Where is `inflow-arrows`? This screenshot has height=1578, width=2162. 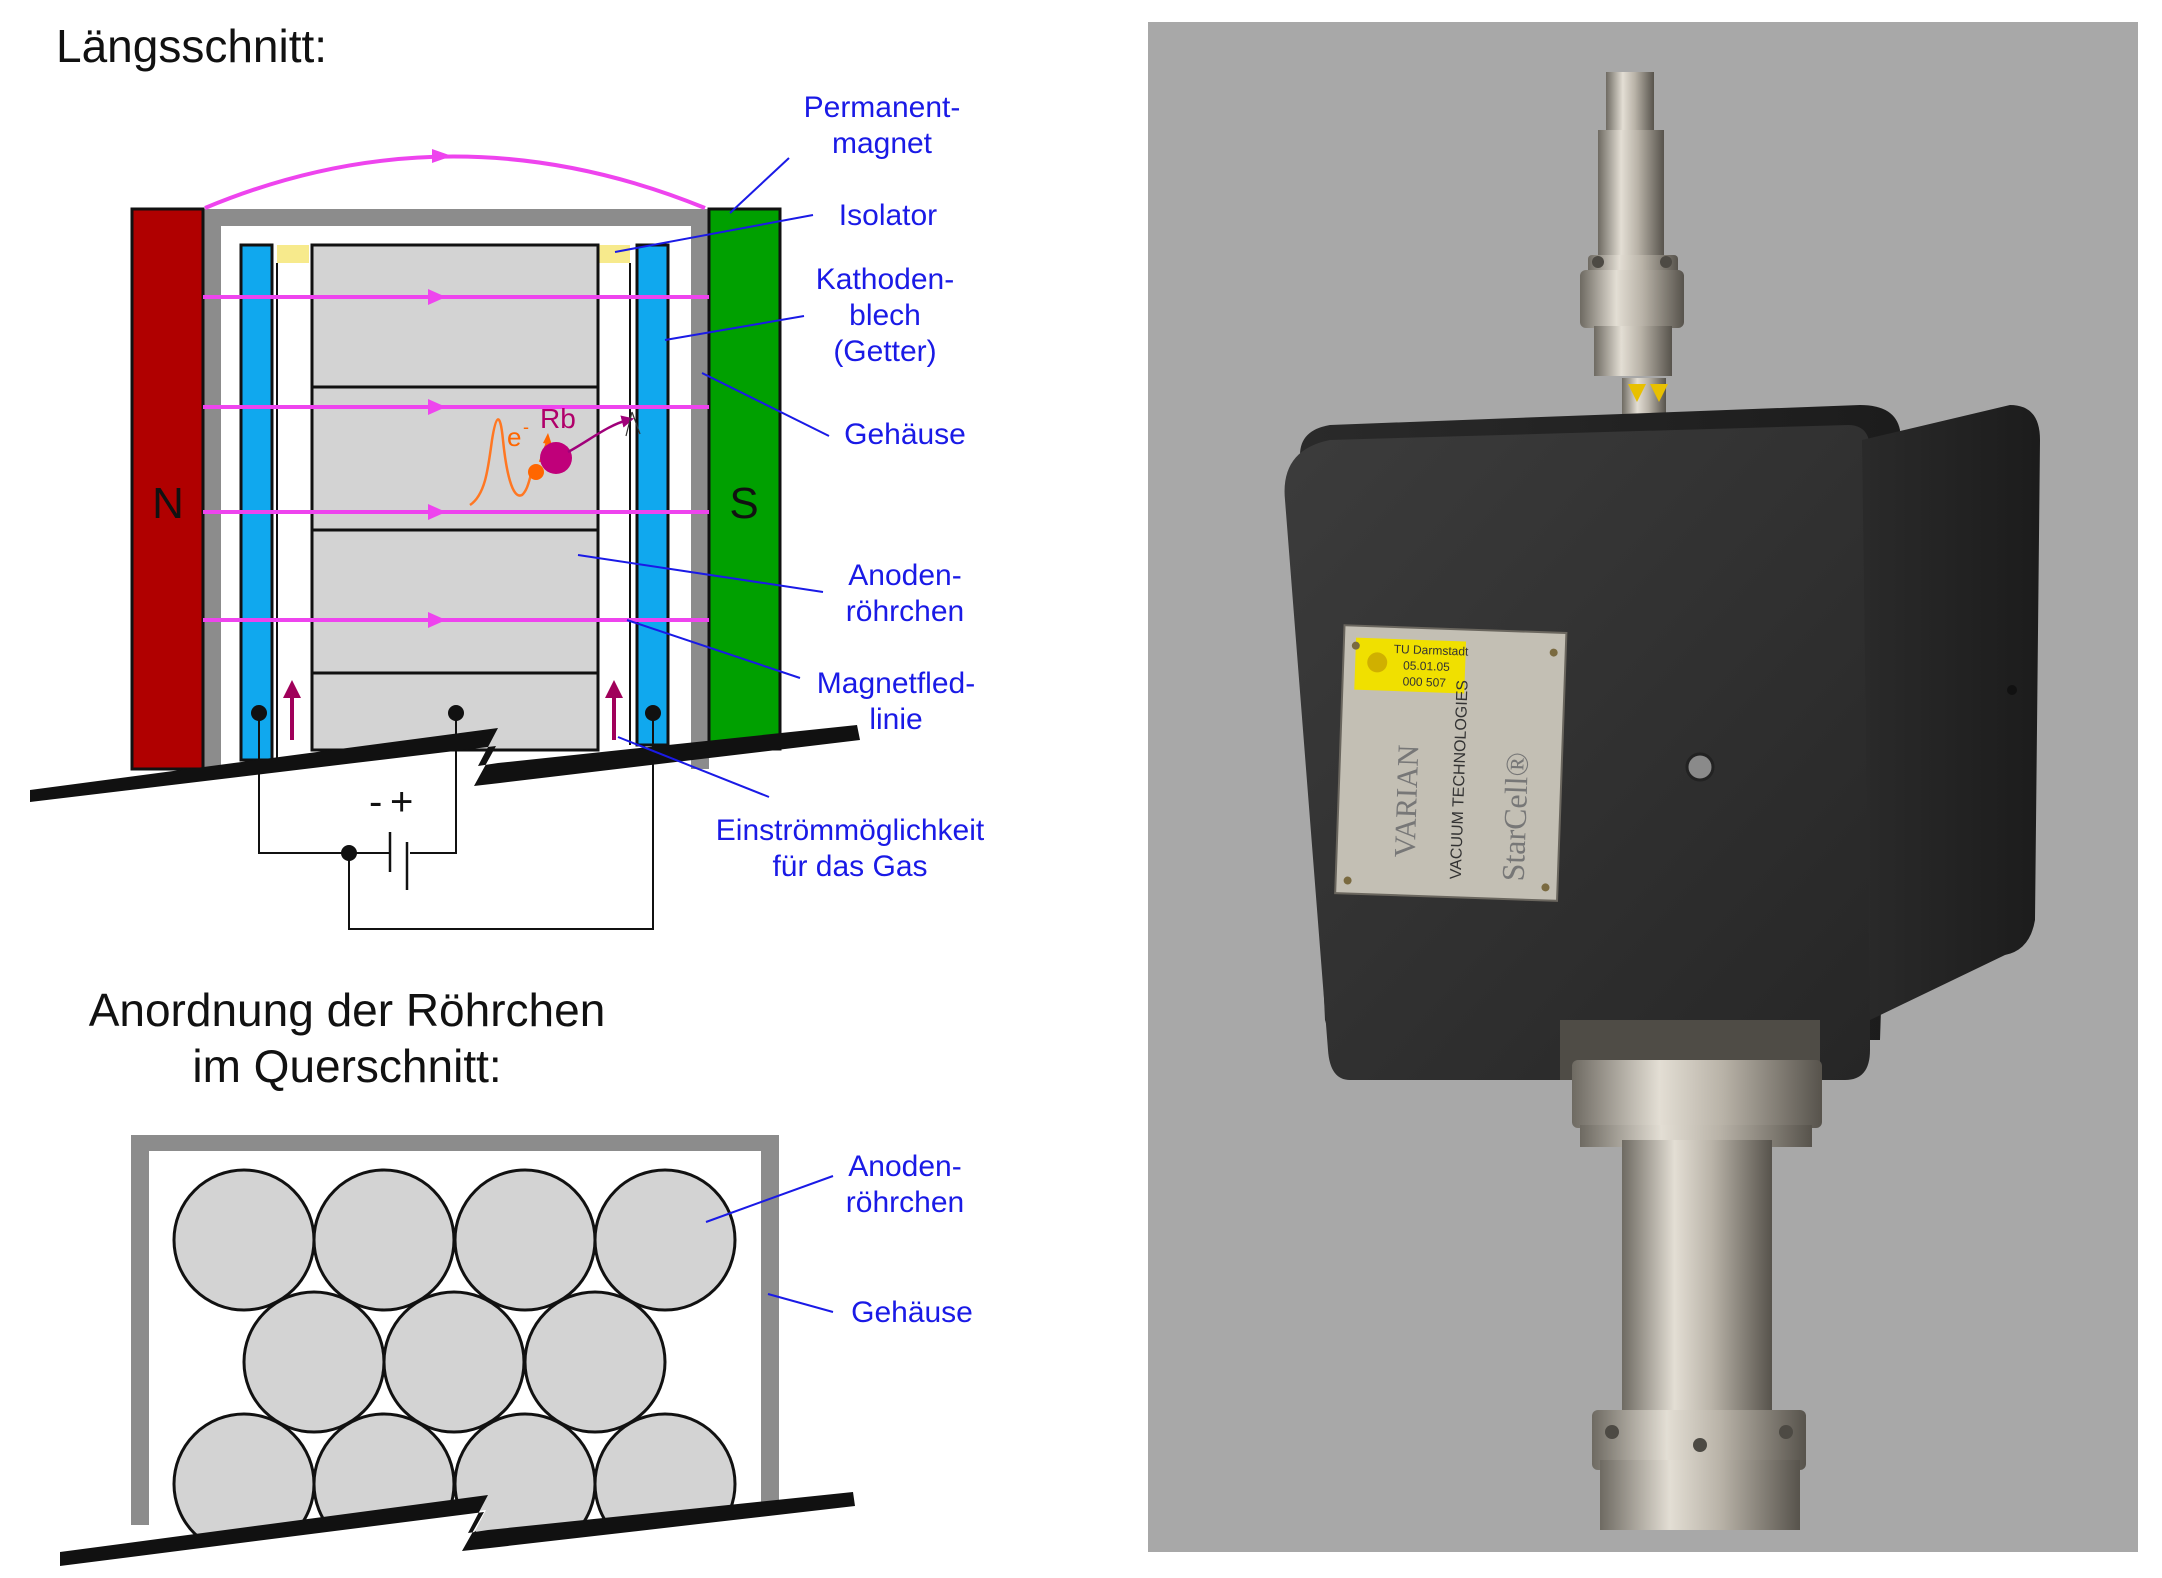
inflow-arrows is located at coordinates (453, 710).